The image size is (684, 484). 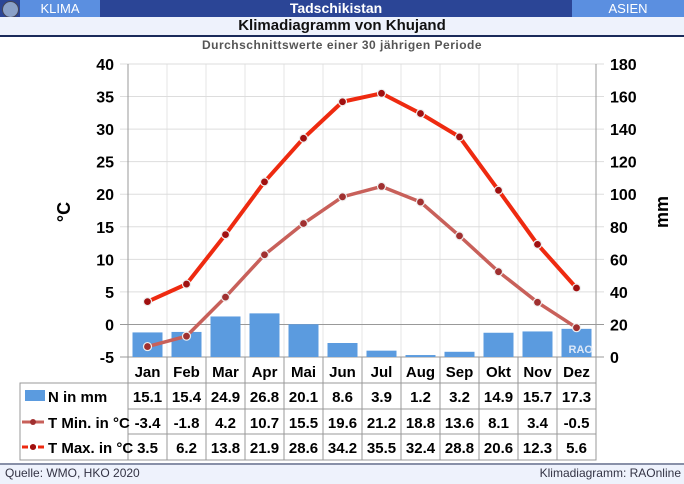 I want to click on table-cell: 8.6, so click(x=342, y=397).